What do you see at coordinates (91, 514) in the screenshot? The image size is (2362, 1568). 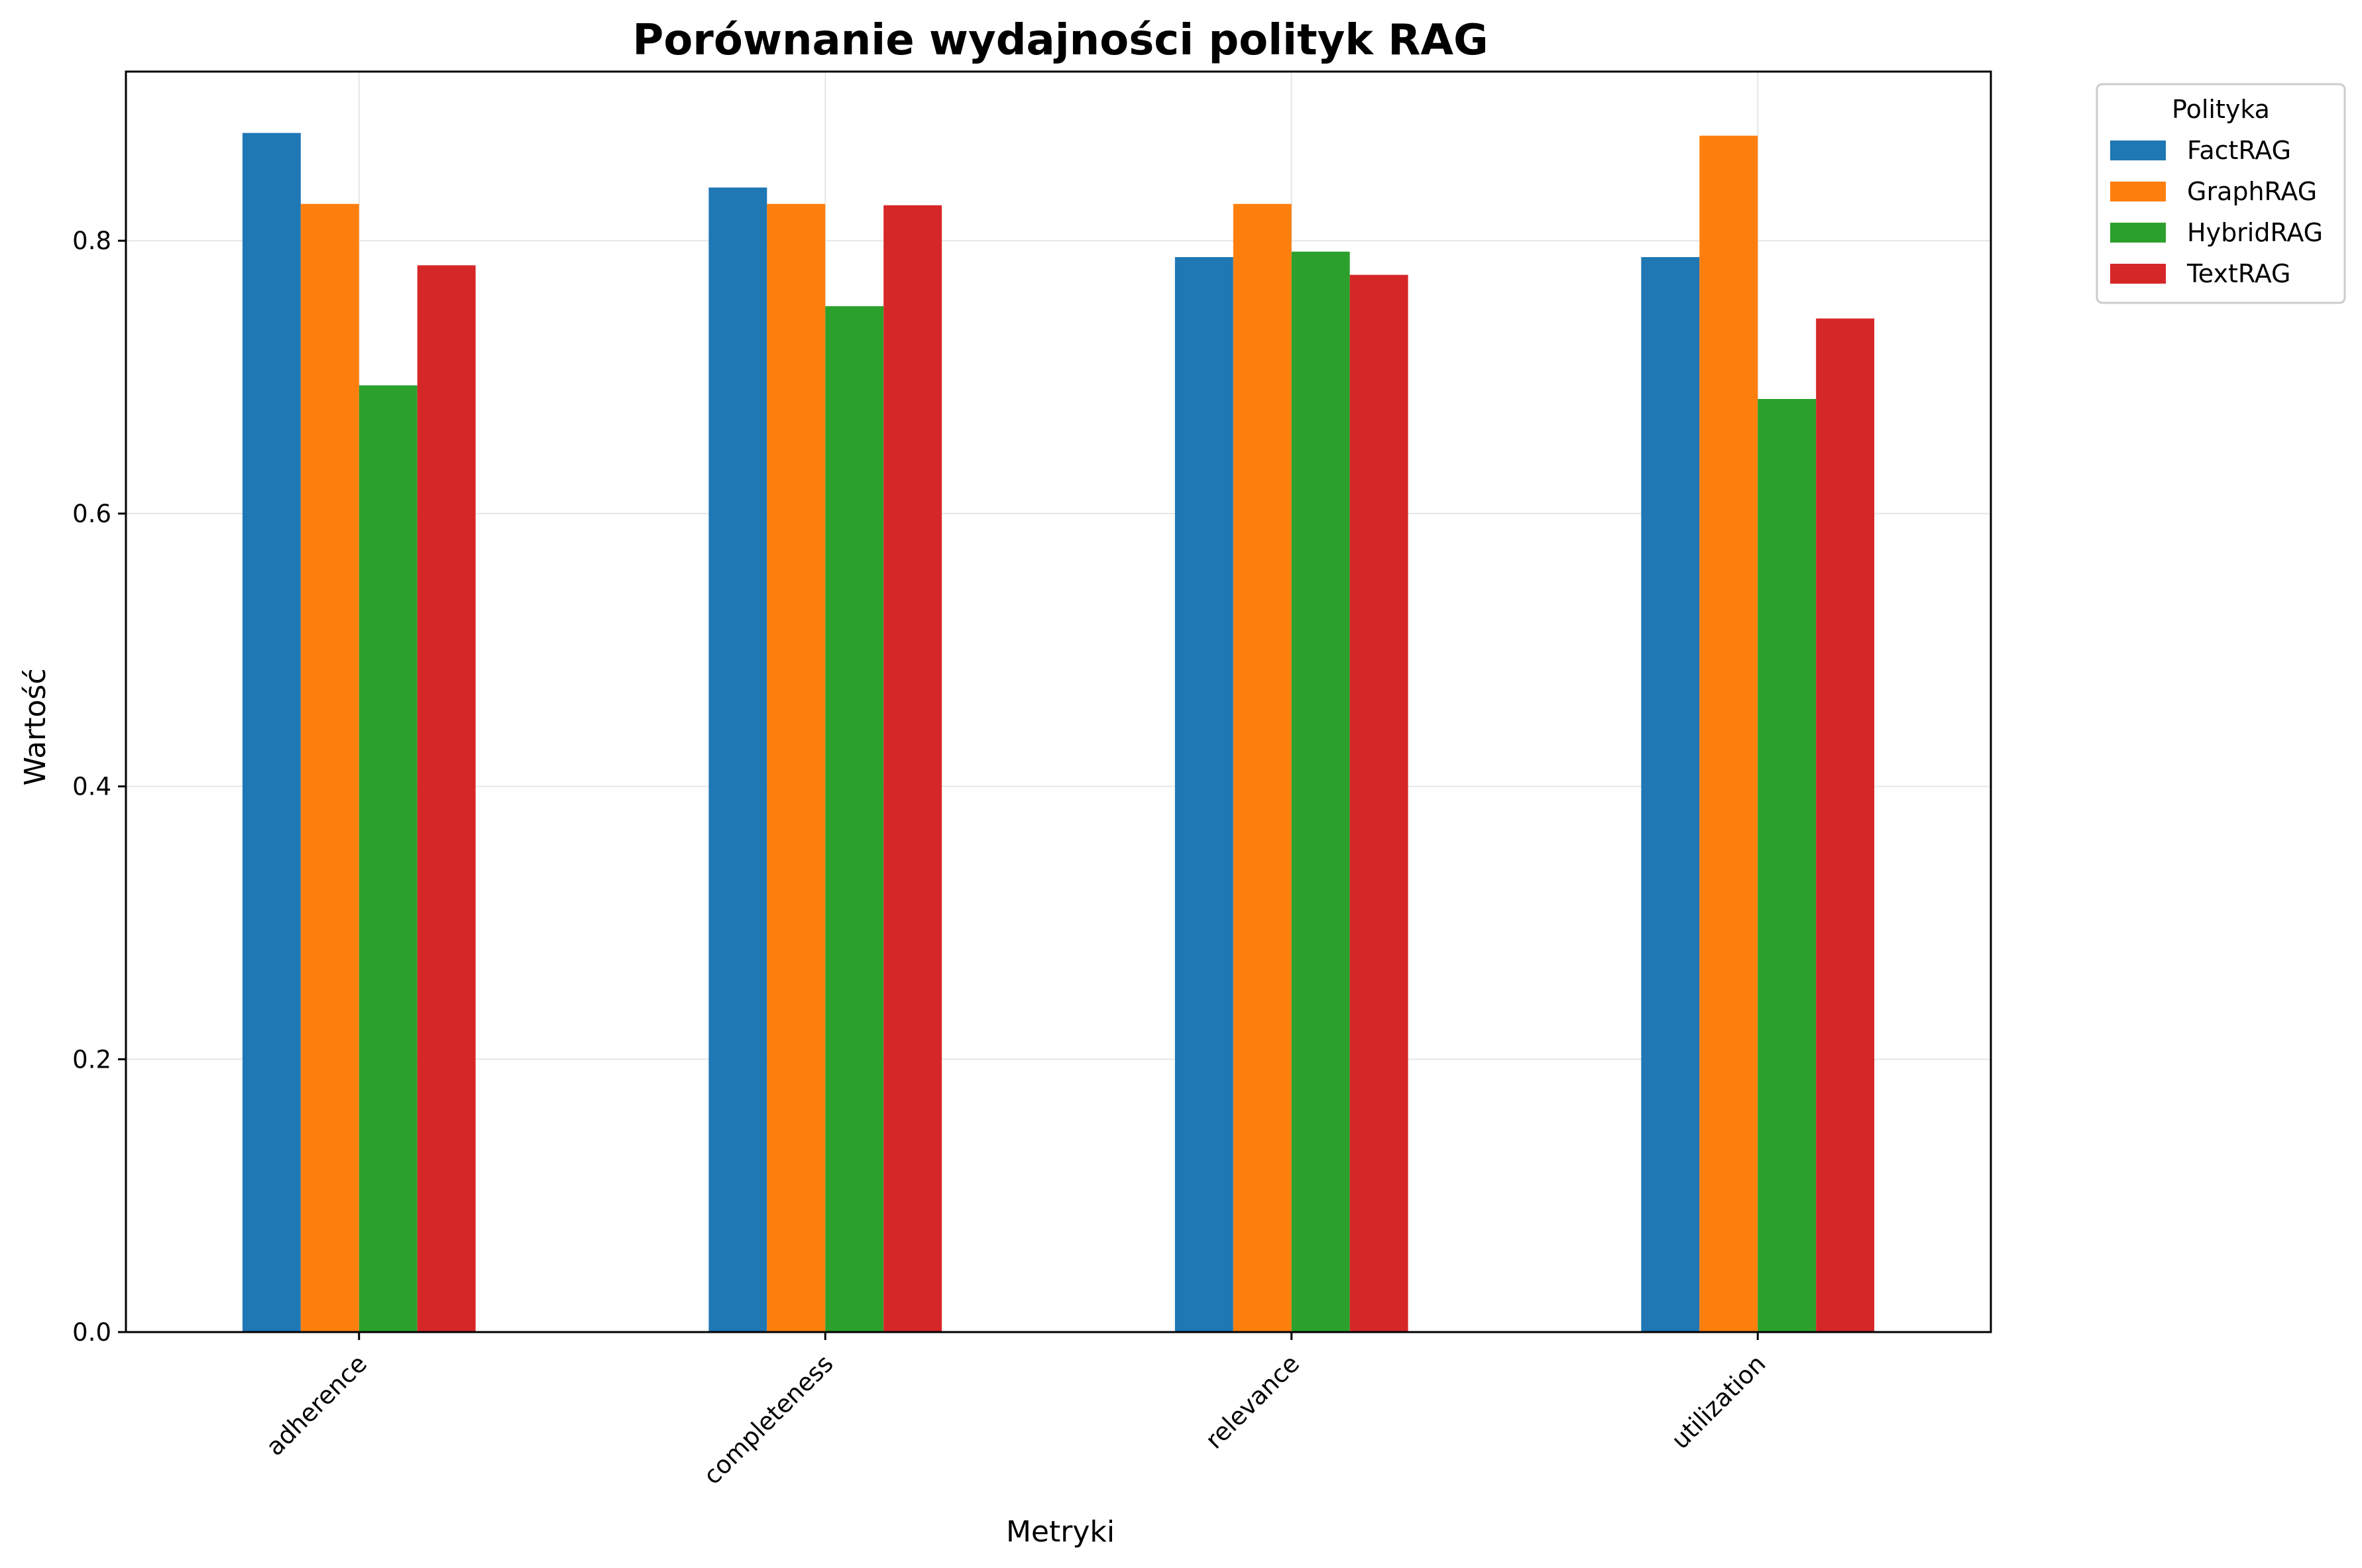 I see `y-tick-label: 0.6` at bounding box center [91, 514].